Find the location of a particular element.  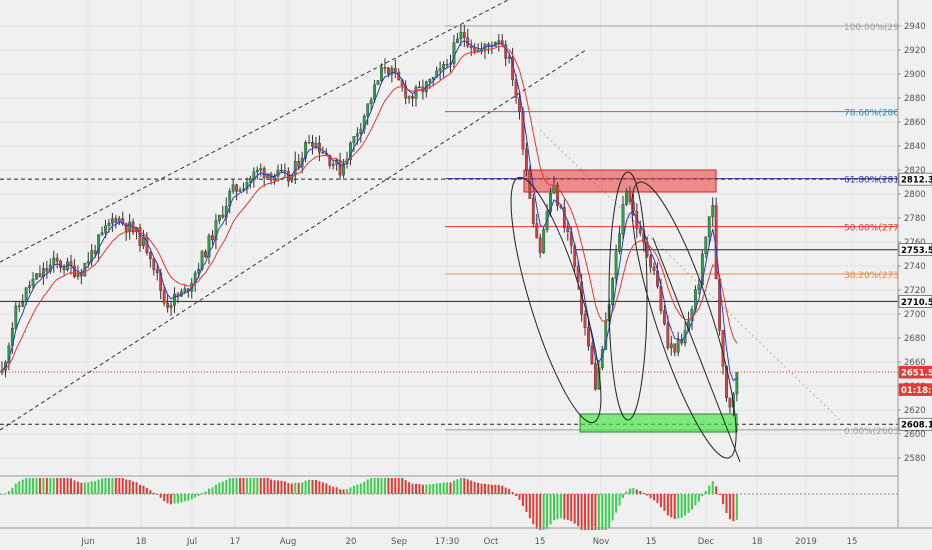

time-tick-label: 17:30 is located at coordinates (447, 542).